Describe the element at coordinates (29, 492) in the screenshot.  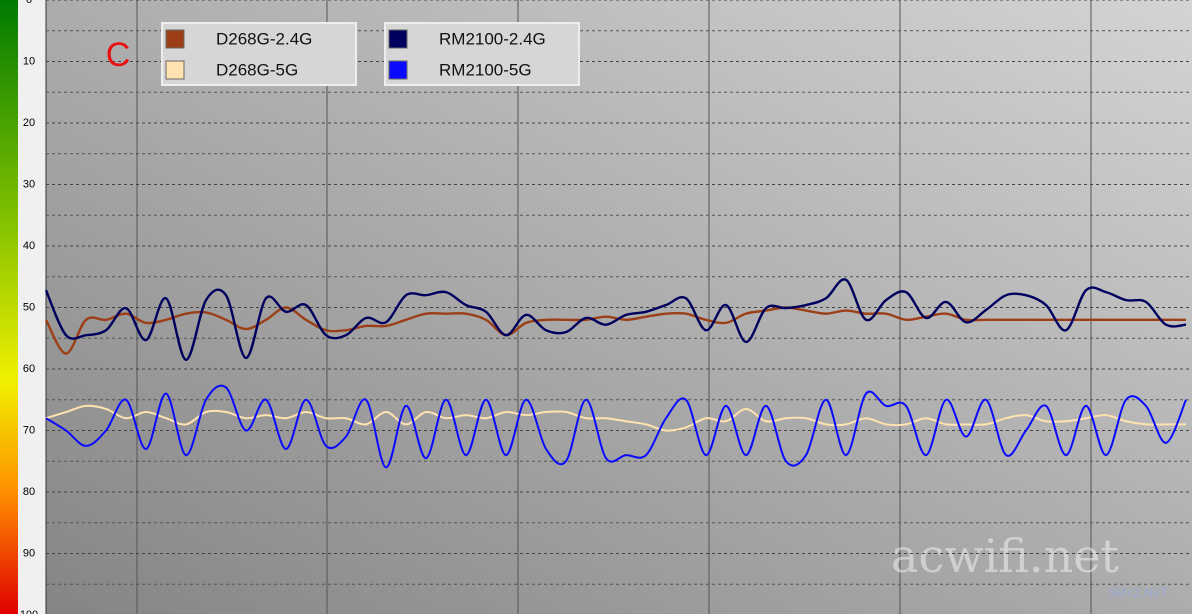
I see `y-tick-label: 80` at that location.